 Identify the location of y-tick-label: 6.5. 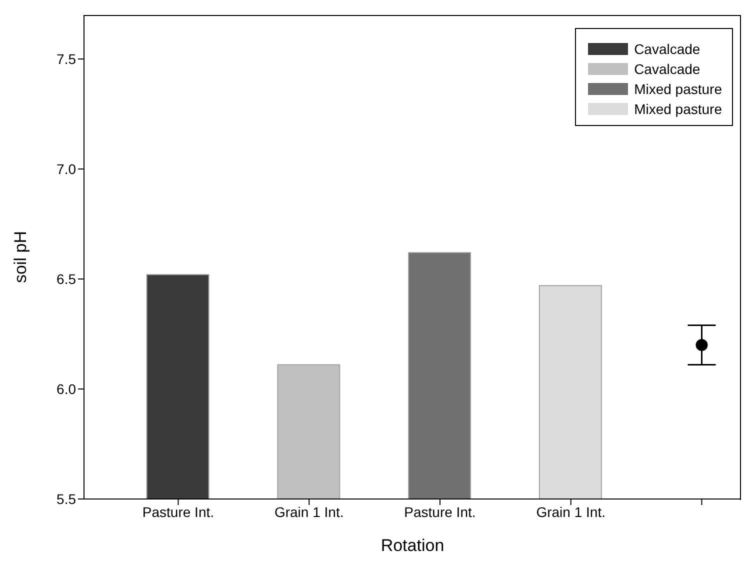
(66, 278).